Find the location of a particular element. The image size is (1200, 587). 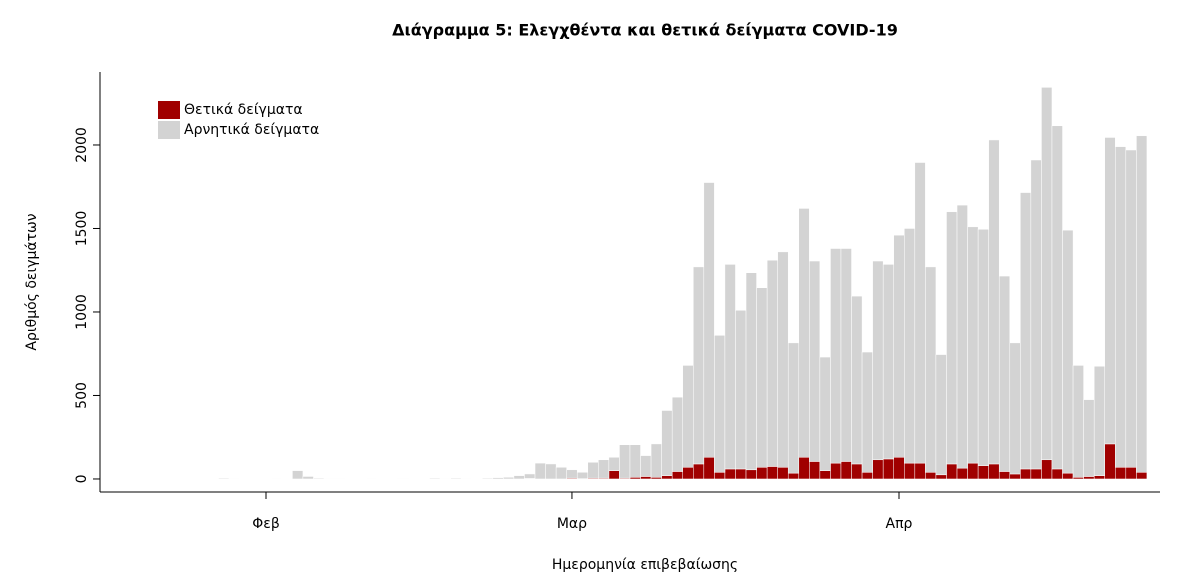

x-axis-label: Ημερομηνία επιβεβαίωσης is located at coordinates (645, 565).